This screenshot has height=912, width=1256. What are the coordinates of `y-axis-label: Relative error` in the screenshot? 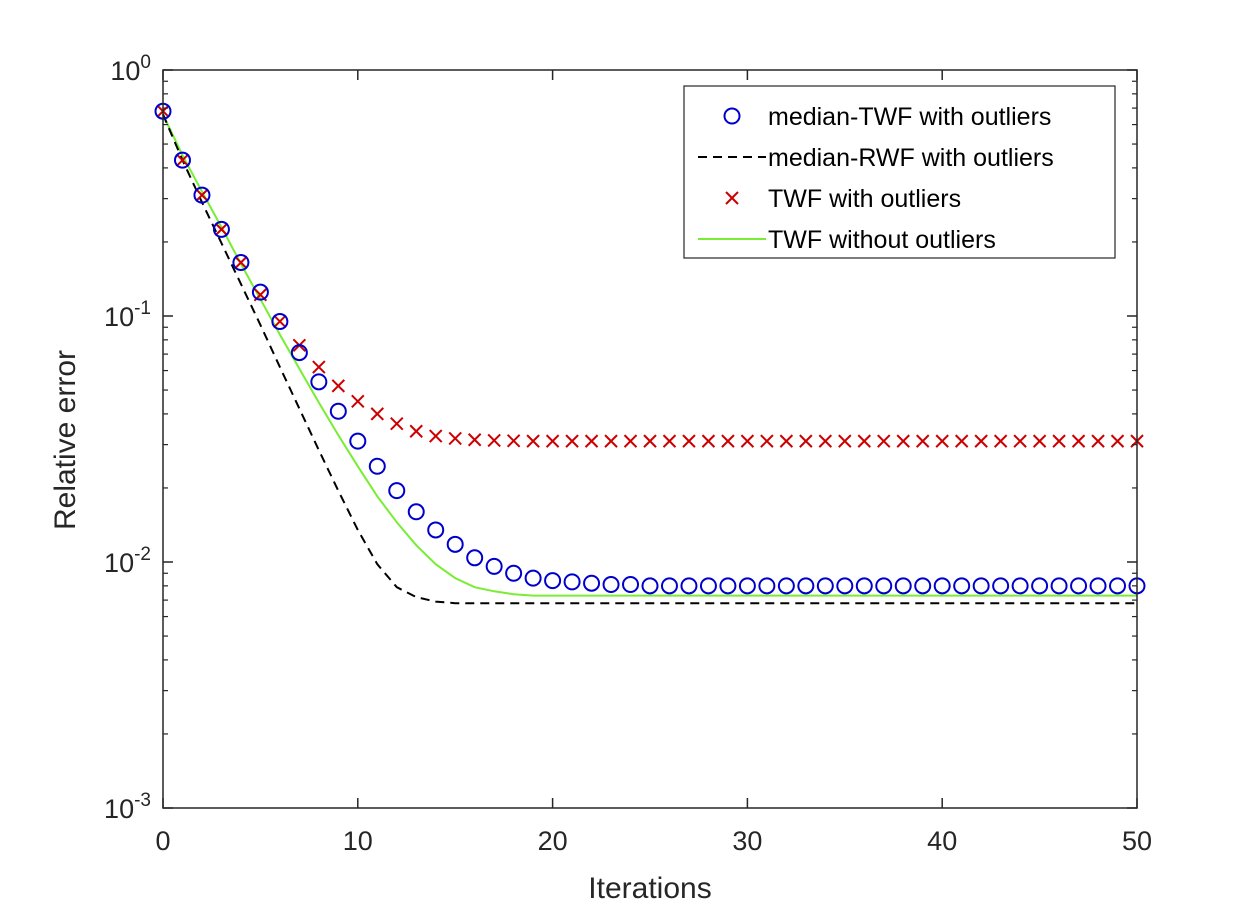 It's located at (65, 440).